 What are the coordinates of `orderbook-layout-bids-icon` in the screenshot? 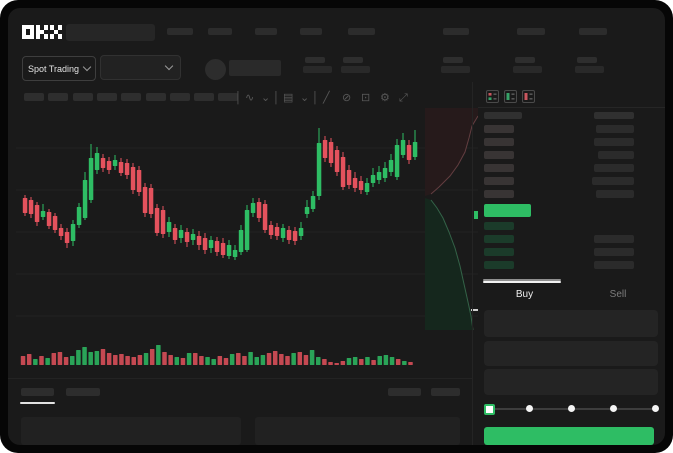 It's located at (510, 96).